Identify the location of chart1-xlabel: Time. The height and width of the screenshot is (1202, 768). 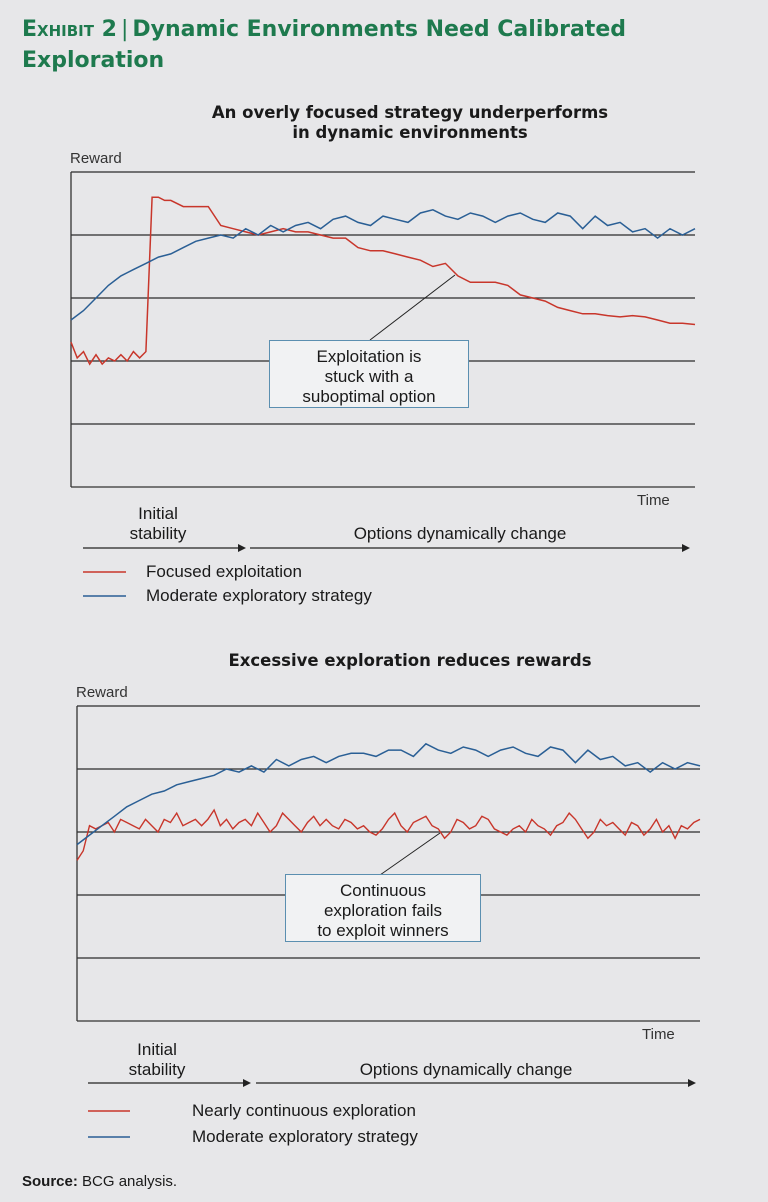
(653, 500).